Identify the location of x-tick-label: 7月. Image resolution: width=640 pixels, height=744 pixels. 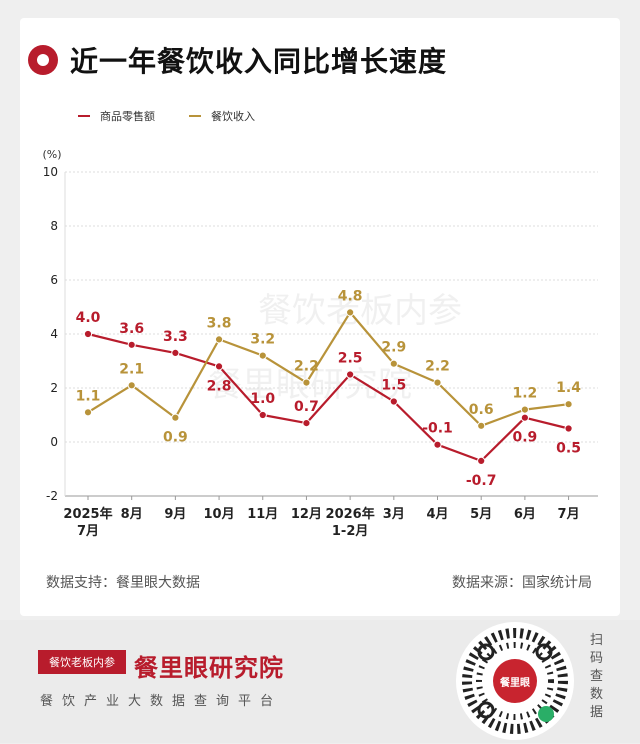
(569, 514).